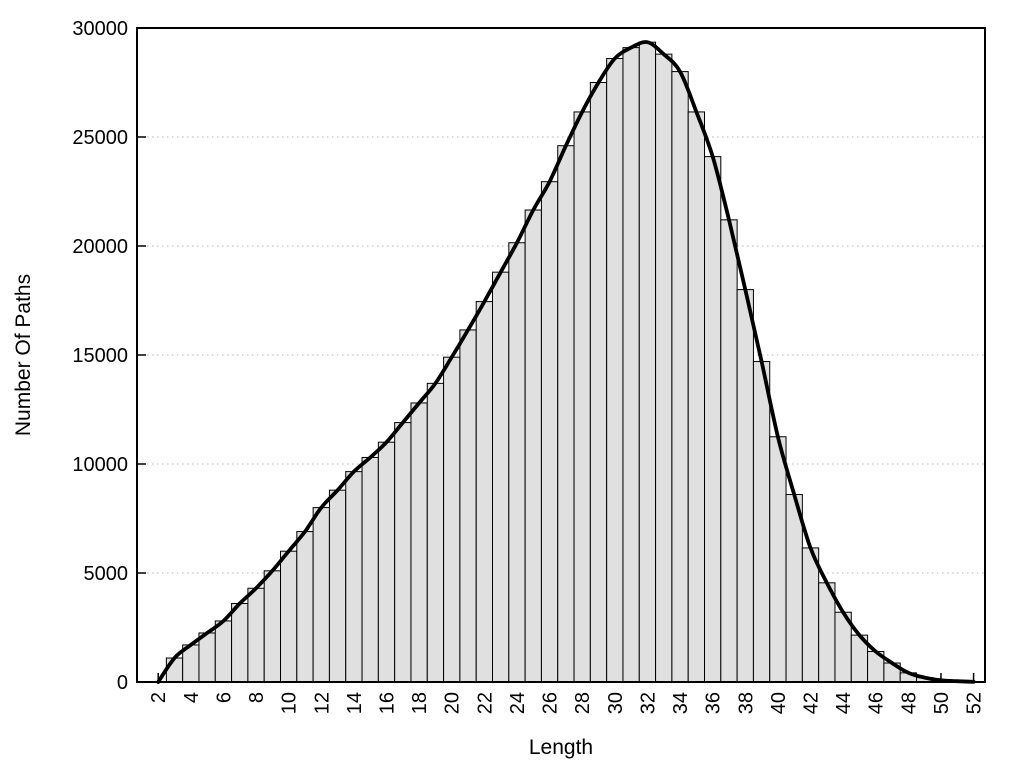 Image resolution: width=1024 pixels, height=768 pixels. Describe the element at coordinates (100, 465) in the screenshot. I see `y-tick-label: 10000` at that location.